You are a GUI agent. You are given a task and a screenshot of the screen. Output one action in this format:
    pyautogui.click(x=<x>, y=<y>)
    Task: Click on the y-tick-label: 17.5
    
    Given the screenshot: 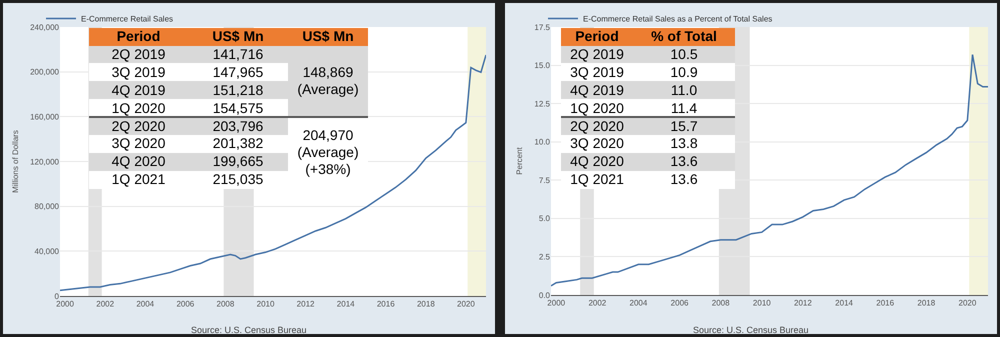 What is the action you would take?
    pyautogui.click(x=542, y=27)
    